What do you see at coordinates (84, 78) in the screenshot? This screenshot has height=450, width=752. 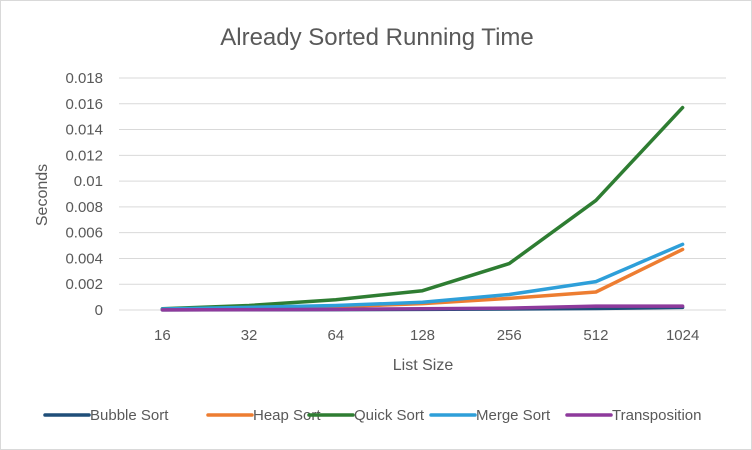 I see `y-tick-label: 0.018` at bounding box center [84, 78].